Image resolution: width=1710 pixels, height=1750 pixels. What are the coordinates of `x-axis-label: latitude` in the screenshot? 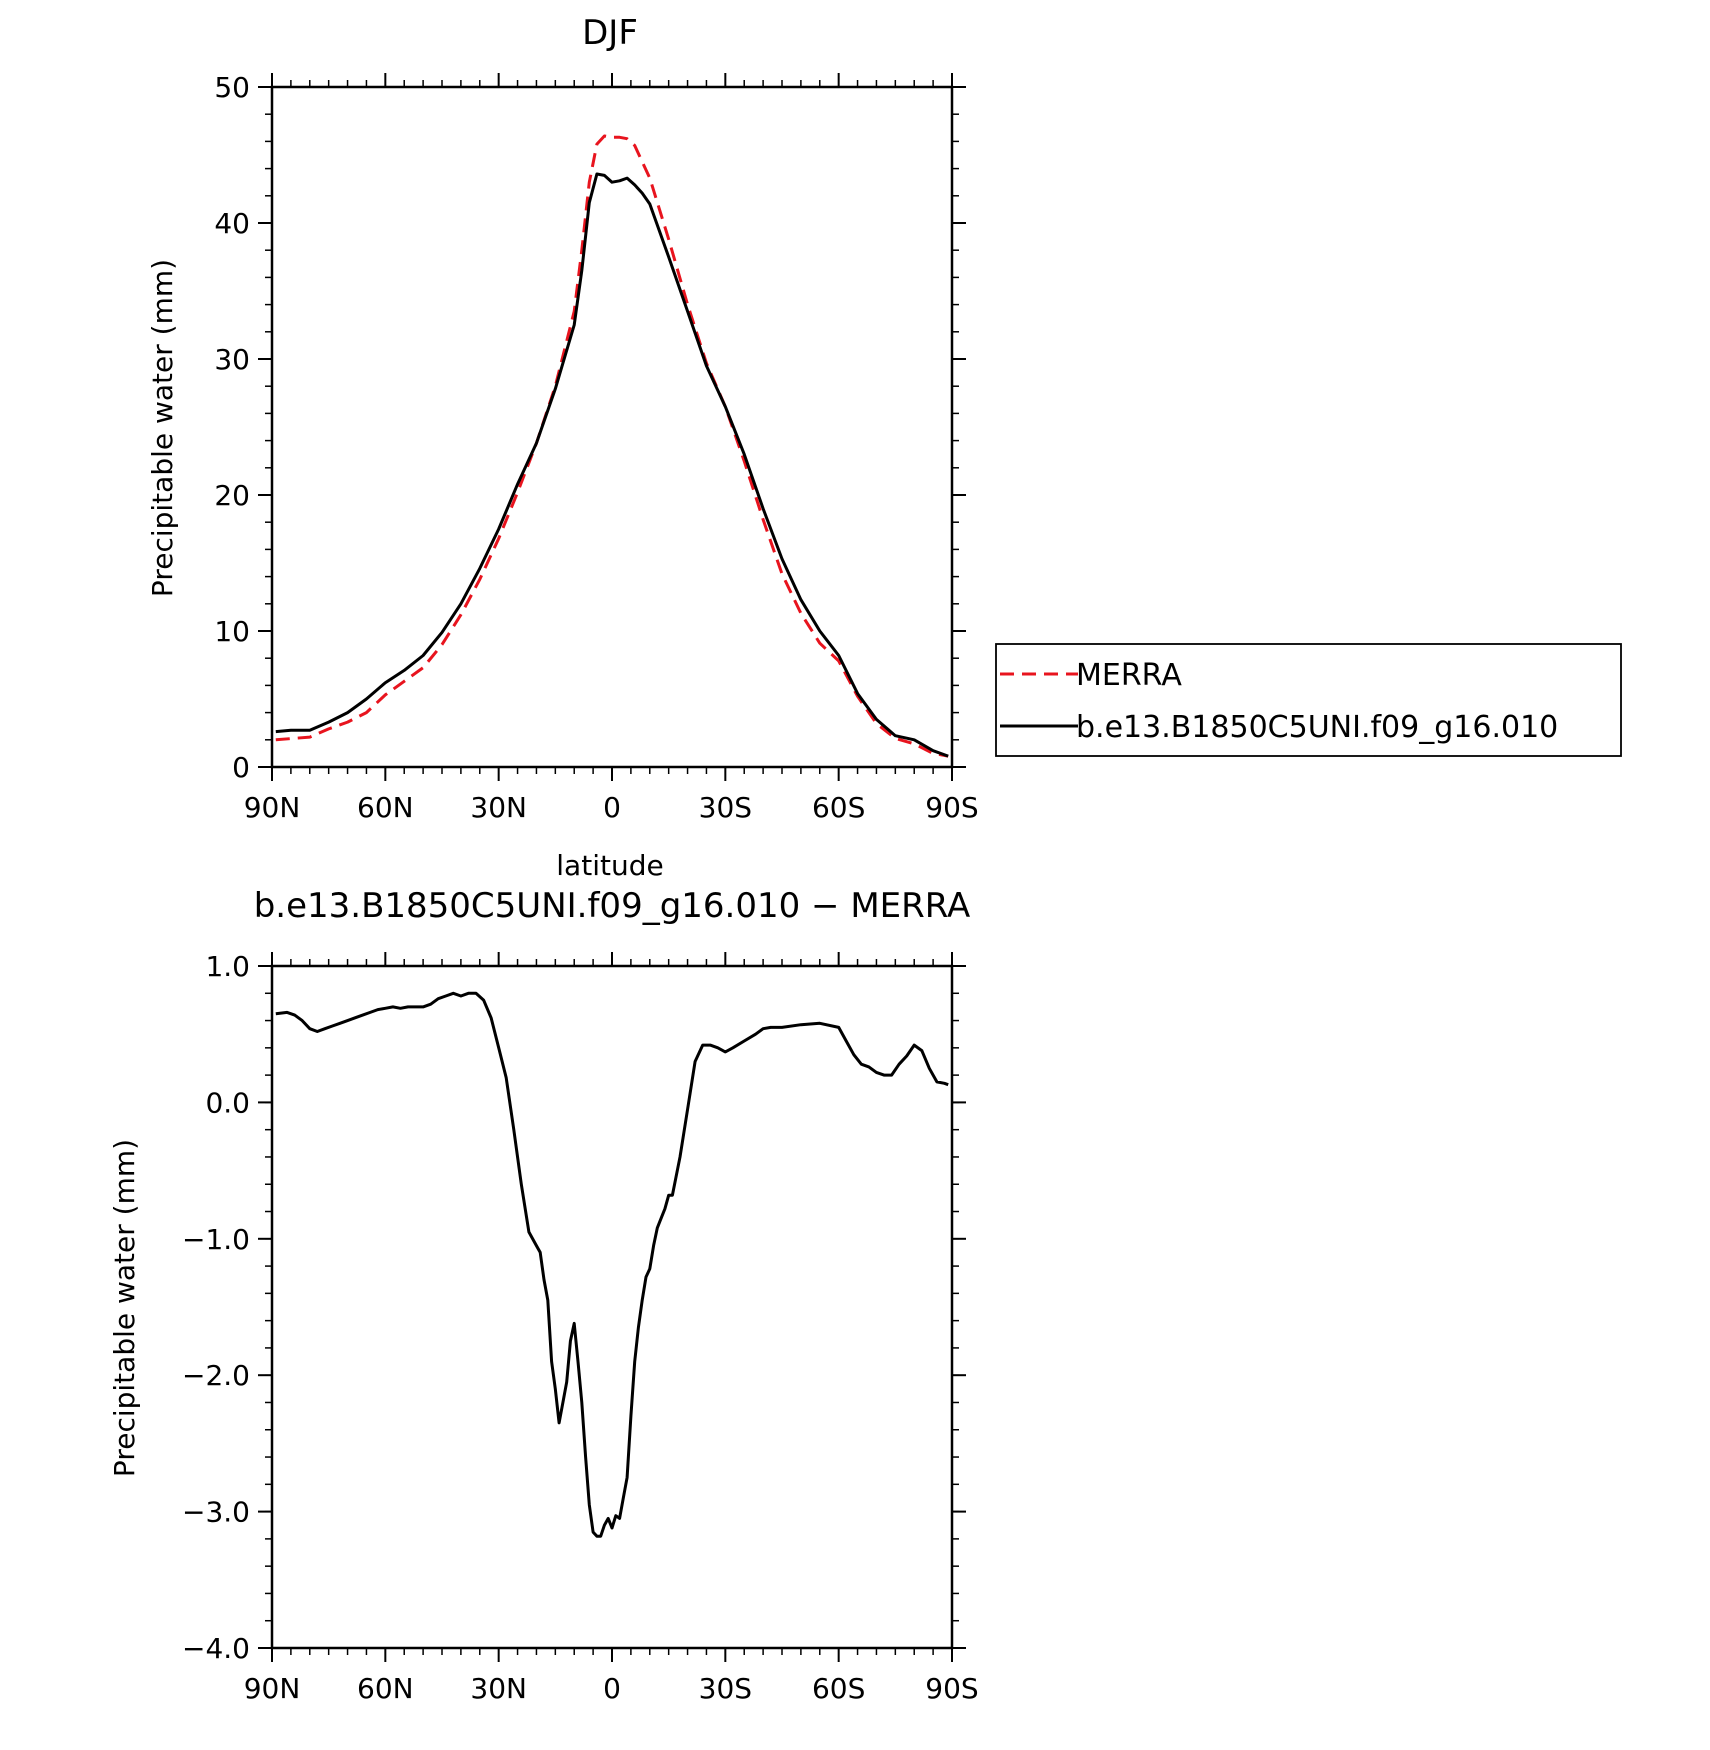 It's located at (609, 865).